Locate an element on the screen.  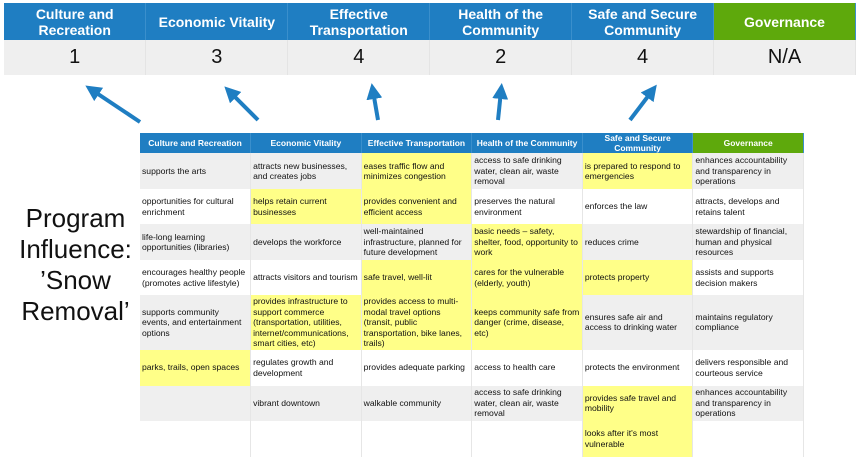
table-cell: provides adequate parking is located at coordinates (417, 367).